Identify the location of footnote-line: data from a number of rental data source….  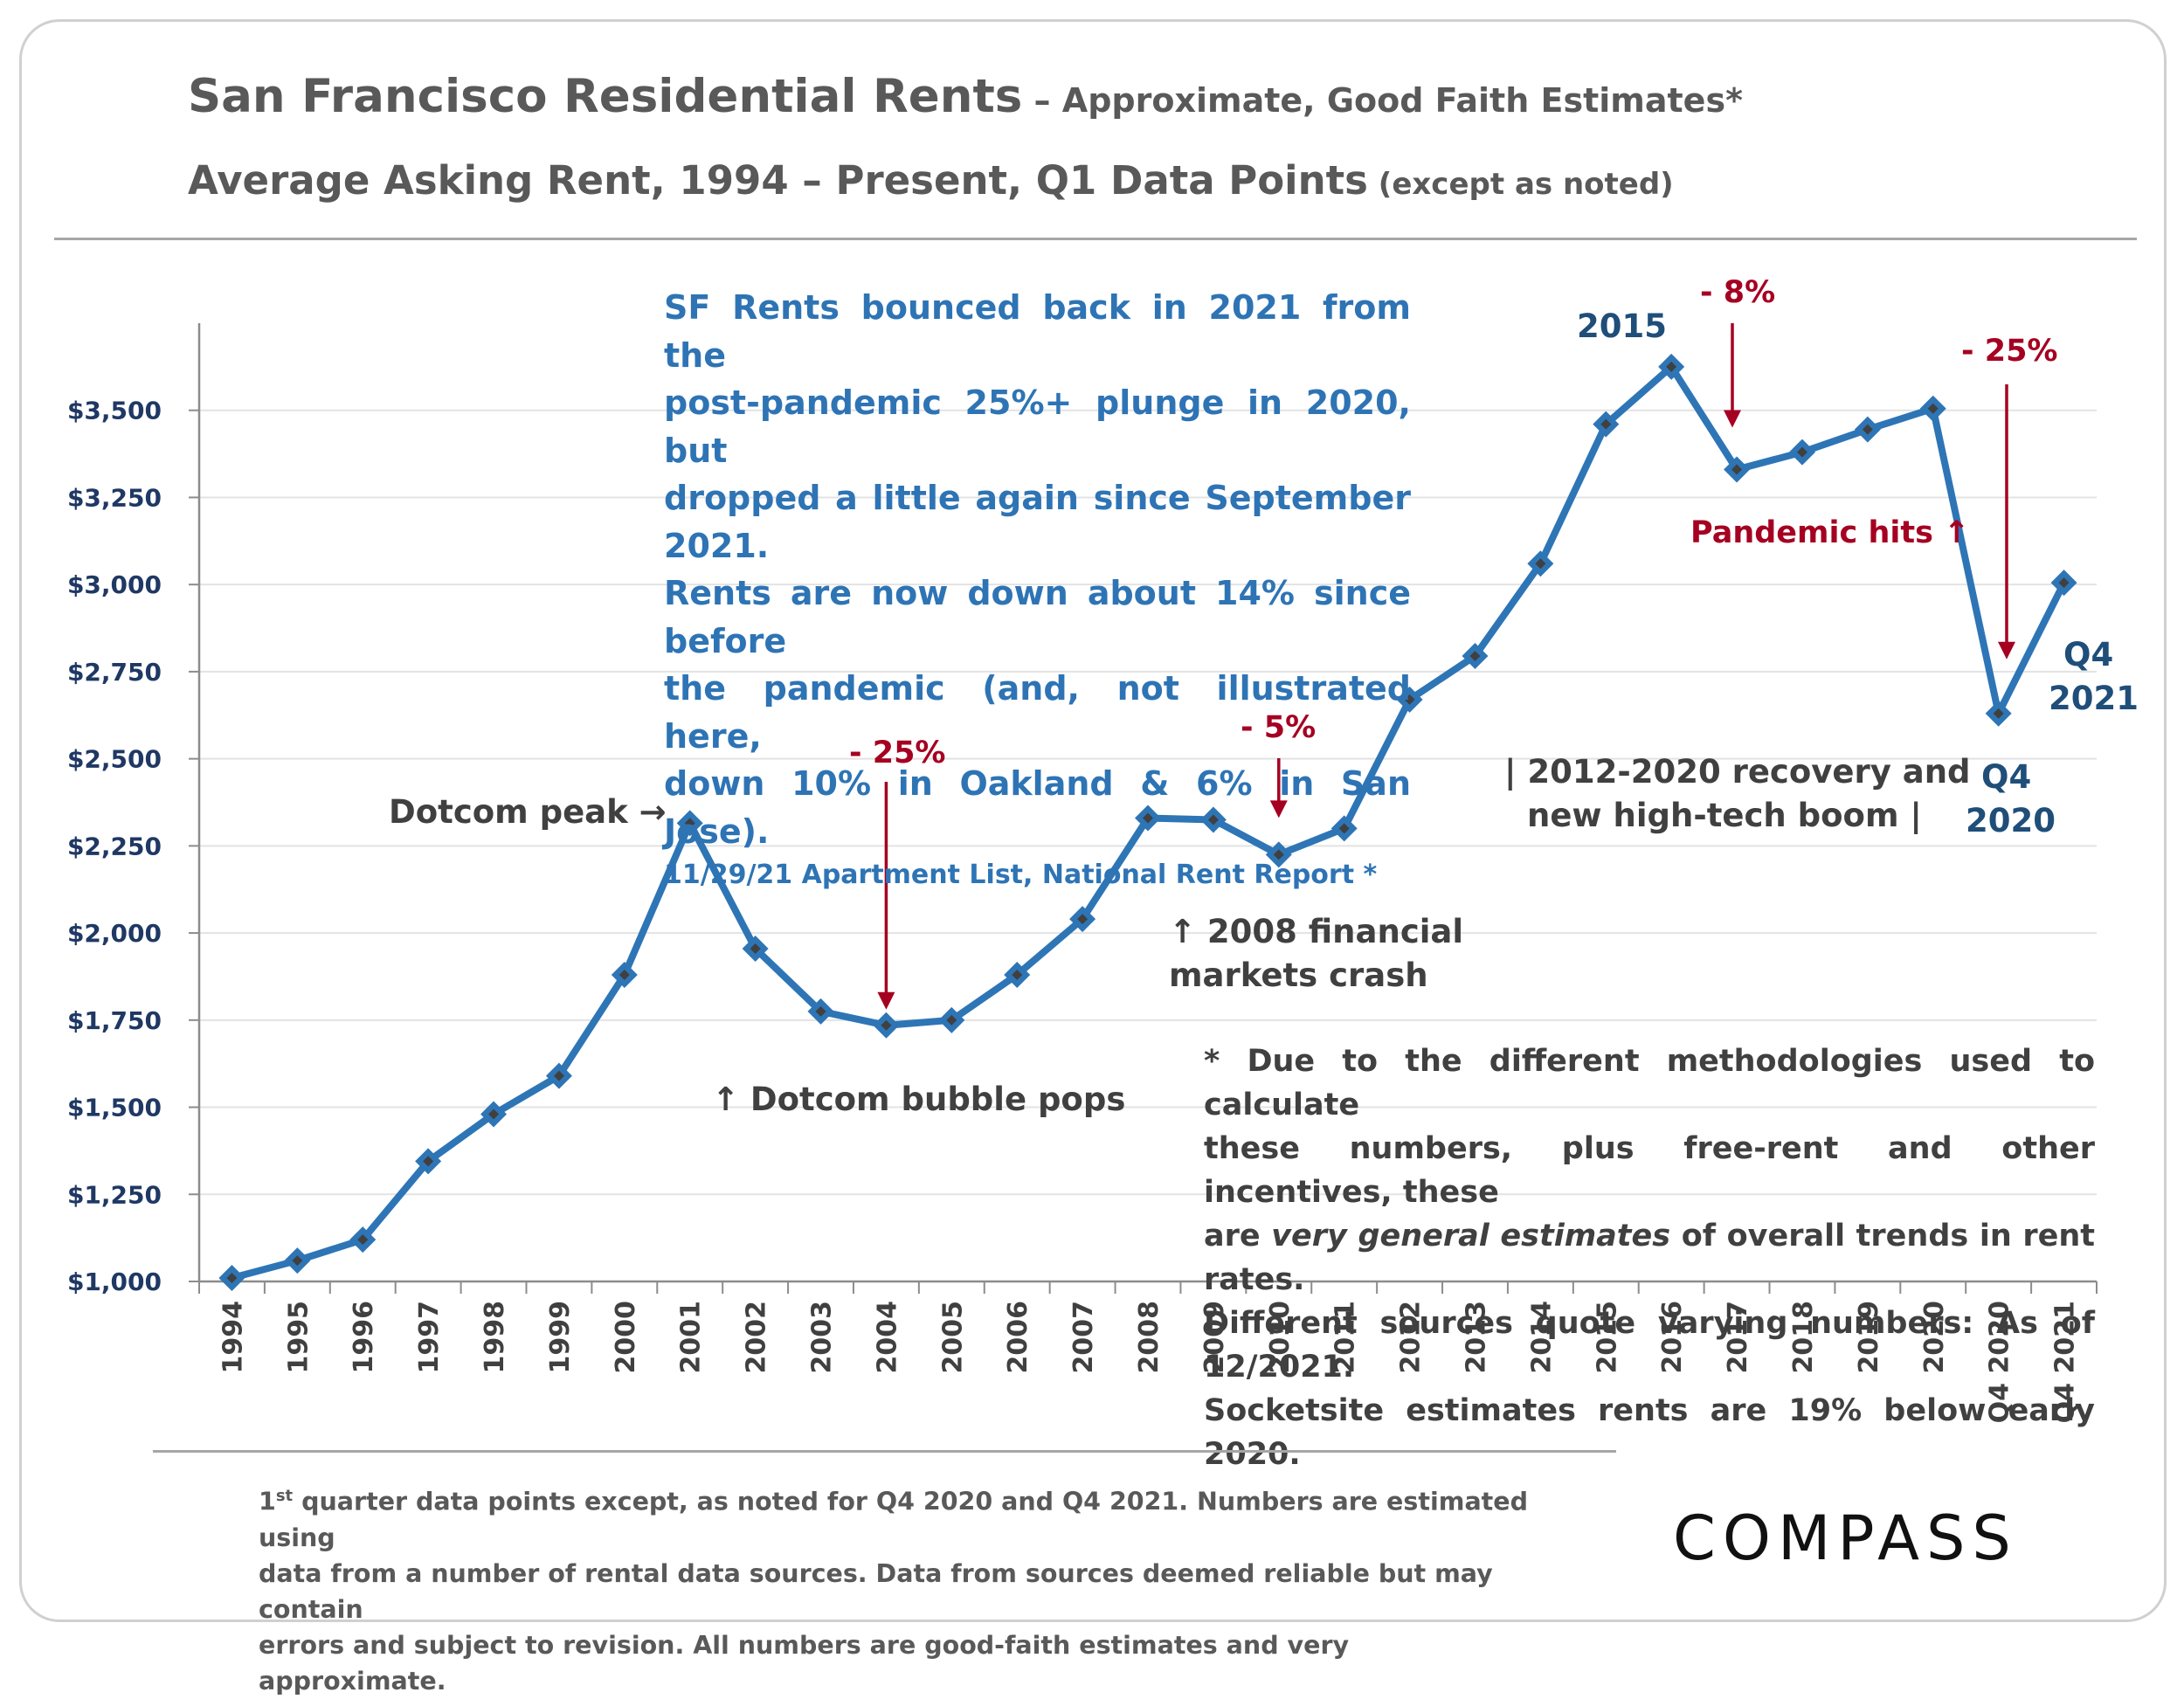
(876, 1591).